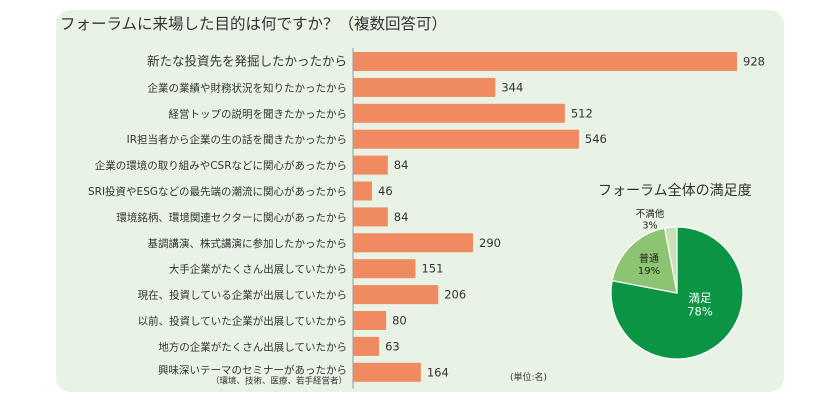 The width and height of the screenshot is (825, 400). Describe the element at coordinates (432, 269) in the screenshot. I see `value-label: 151` at that location.